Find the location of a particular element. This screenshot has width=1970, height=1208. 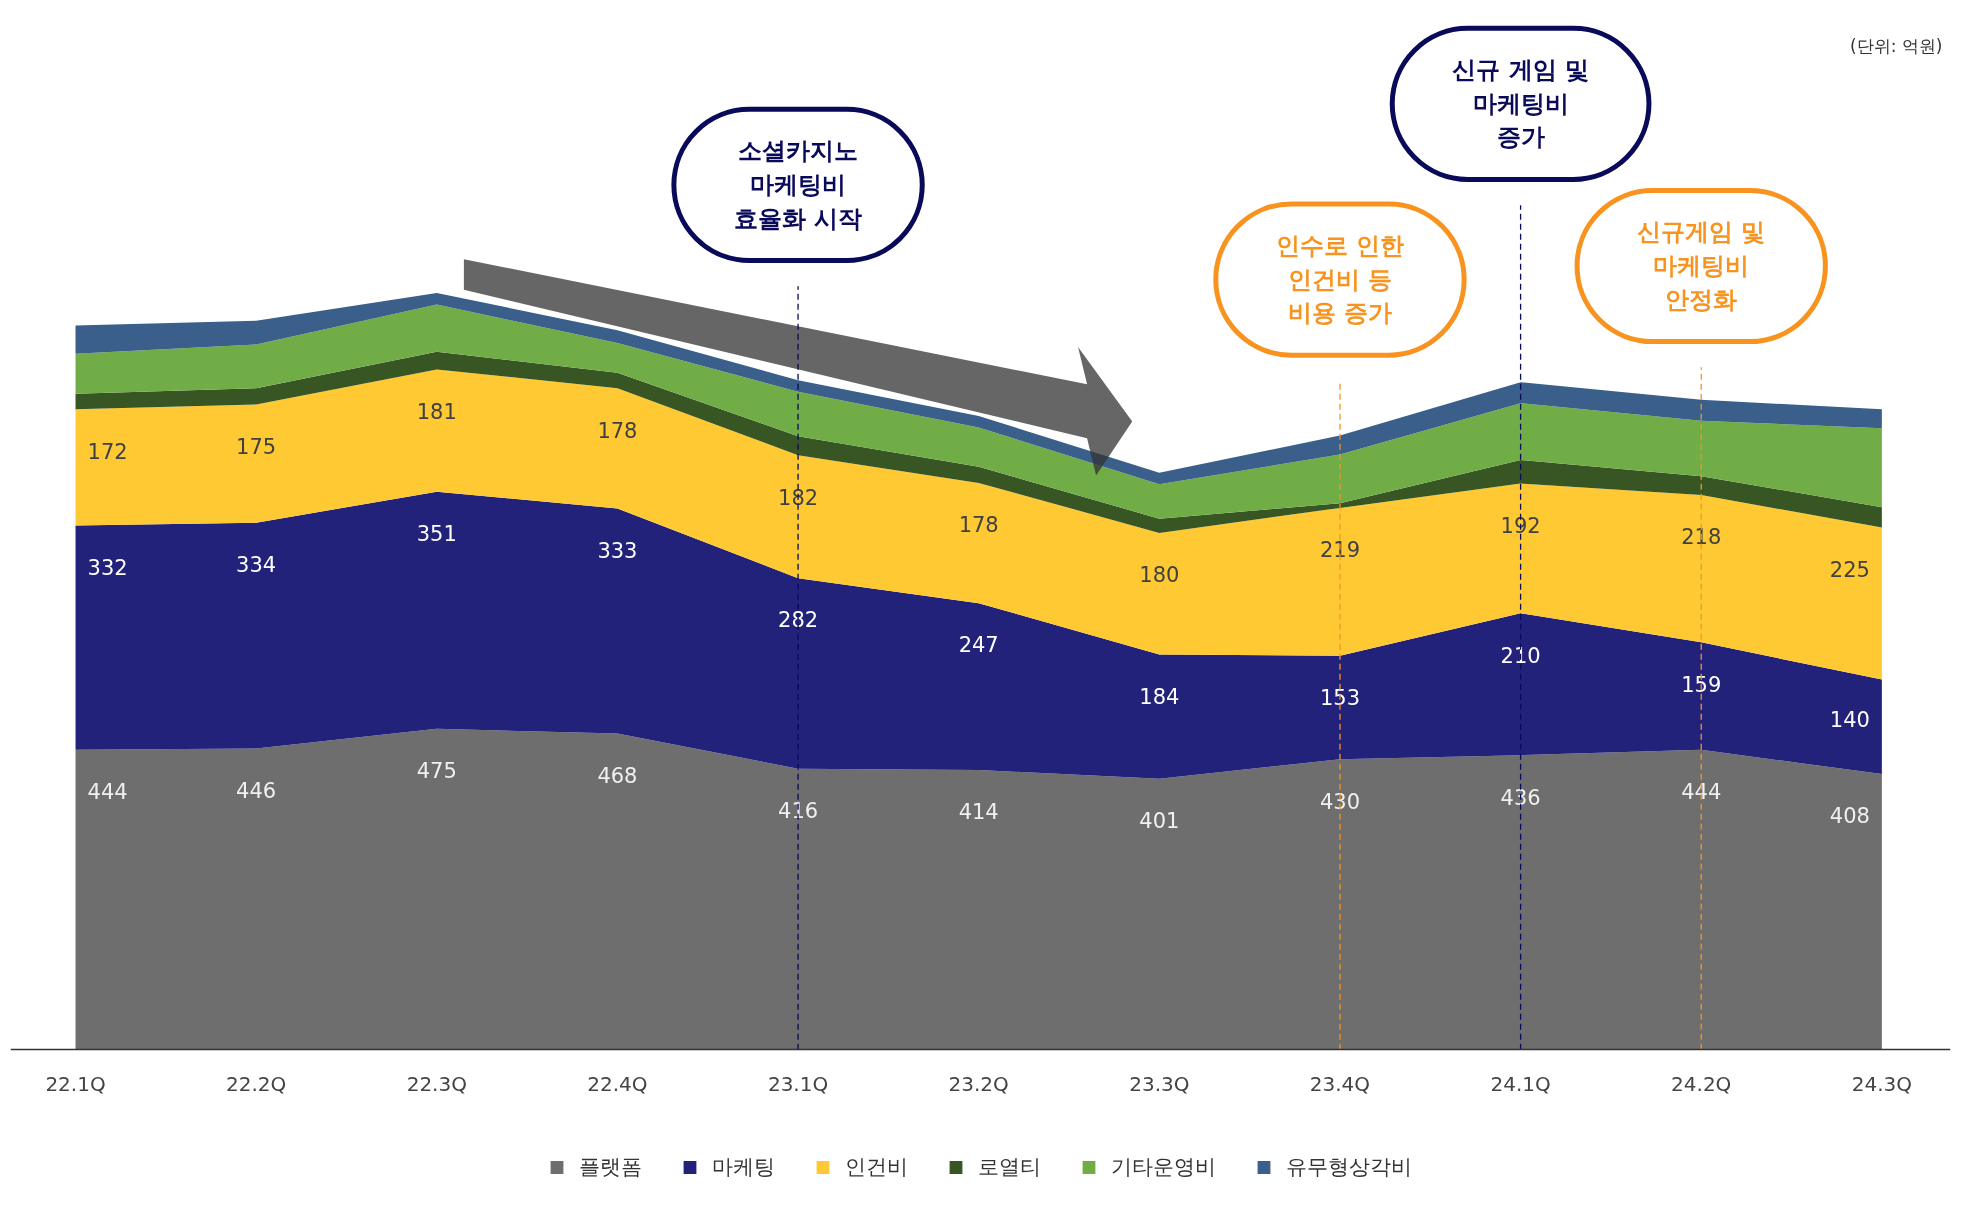

data-label: 414 is located at coordinates (978, 812).